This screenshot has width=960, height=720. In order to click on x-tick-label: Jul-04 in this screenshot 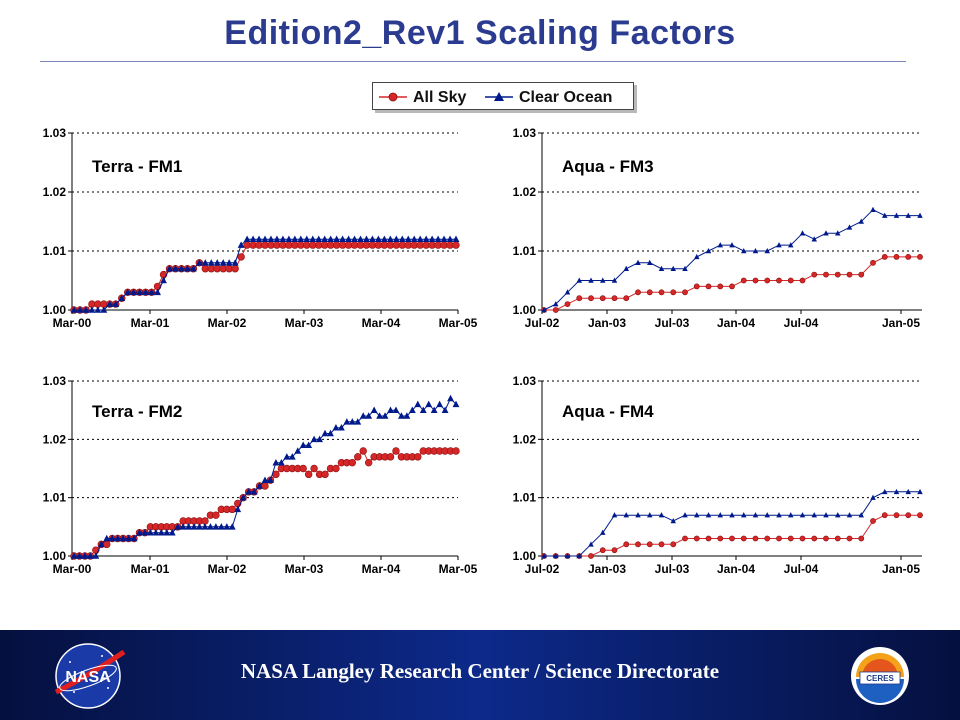, I will do `click(801, 323)`.